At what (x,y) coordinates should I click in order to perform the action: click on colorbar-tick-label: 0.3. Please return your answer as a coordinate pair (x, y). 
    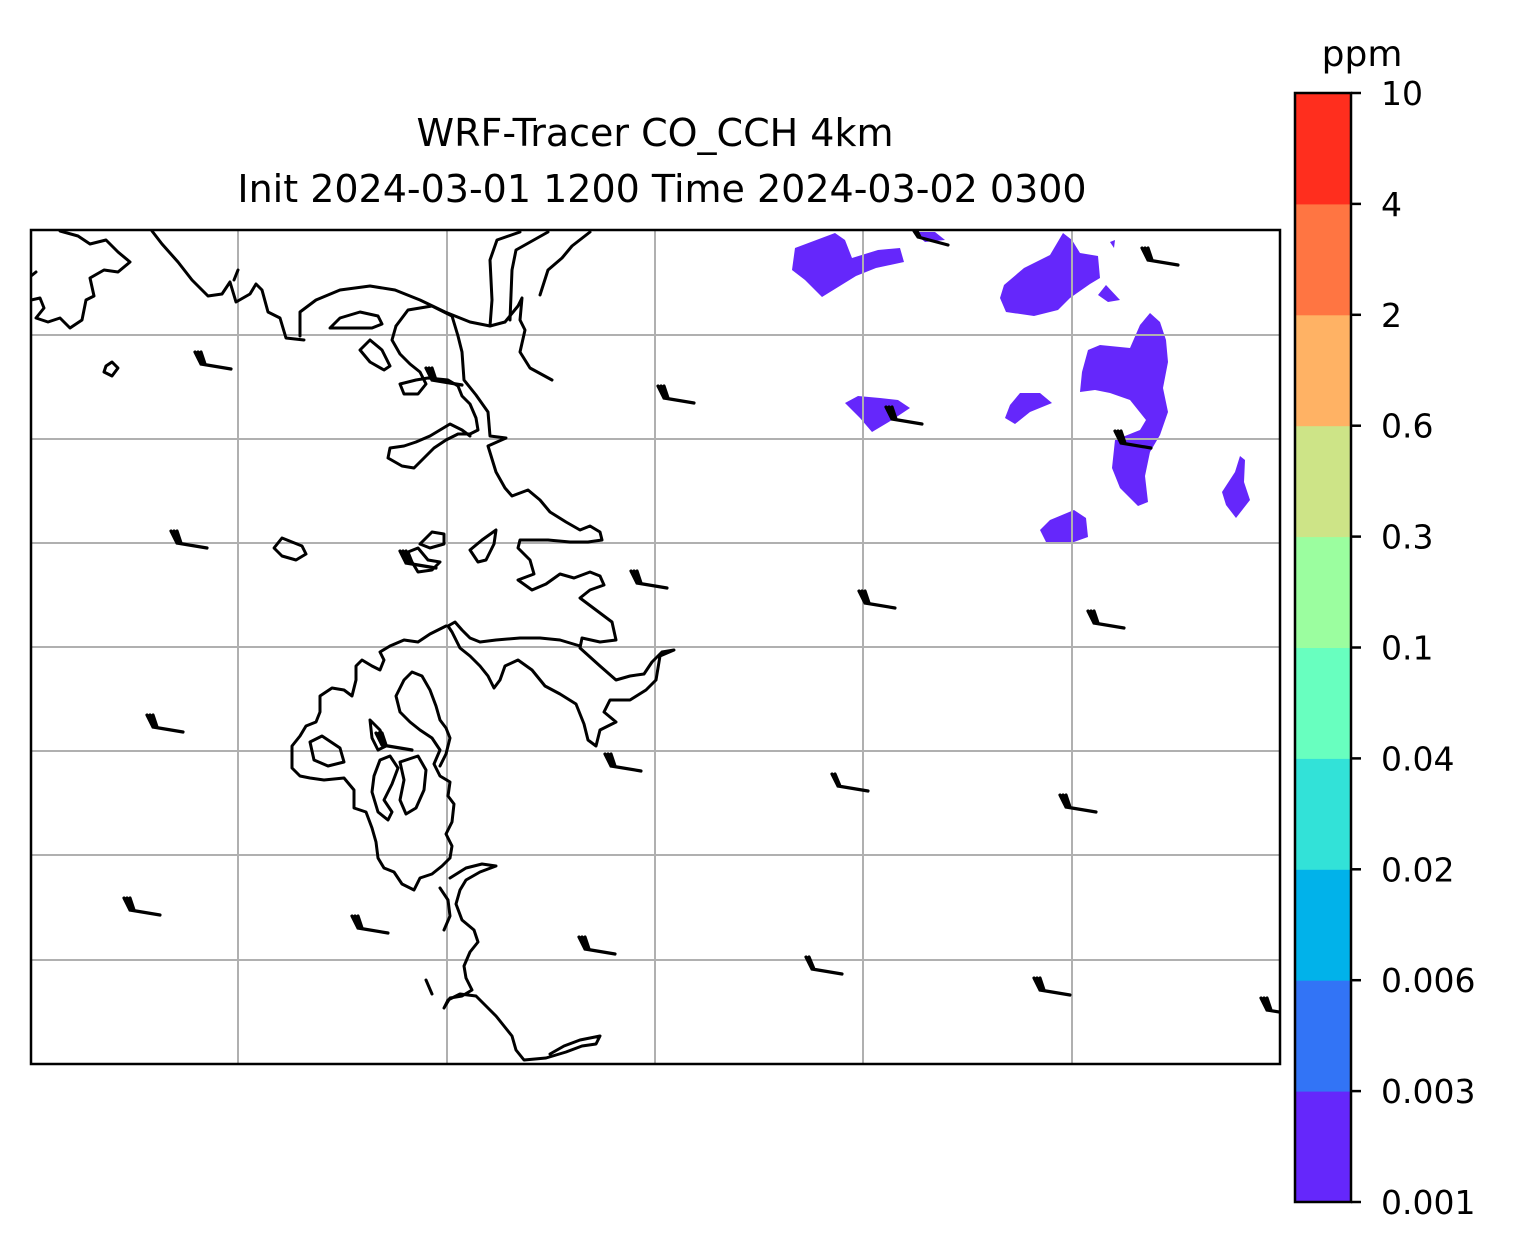
    Looking at the image, I should click on (1407, 537).